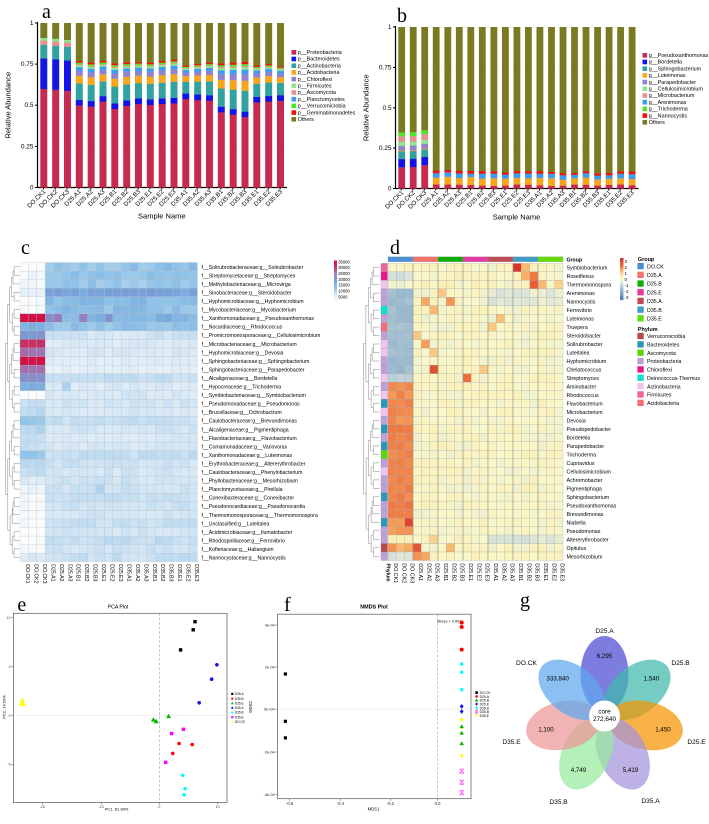 This screenshot has height=824, width=709. Describe the element at coordinates (27, 573) in the screenshot. I see `svg-text: DO.CK1` at that location.